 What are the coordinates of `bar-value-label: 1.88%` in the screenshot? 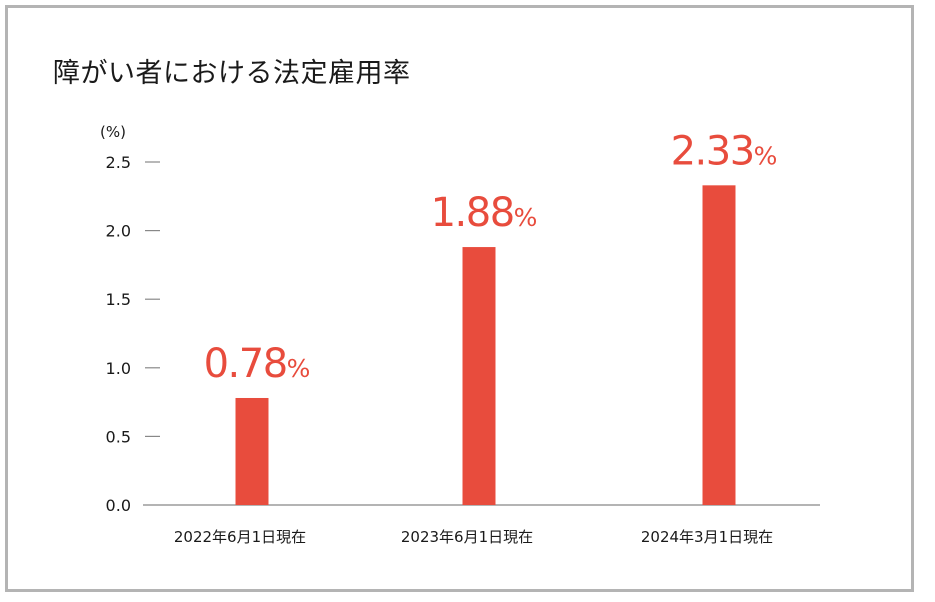 It's located at (484, 213).